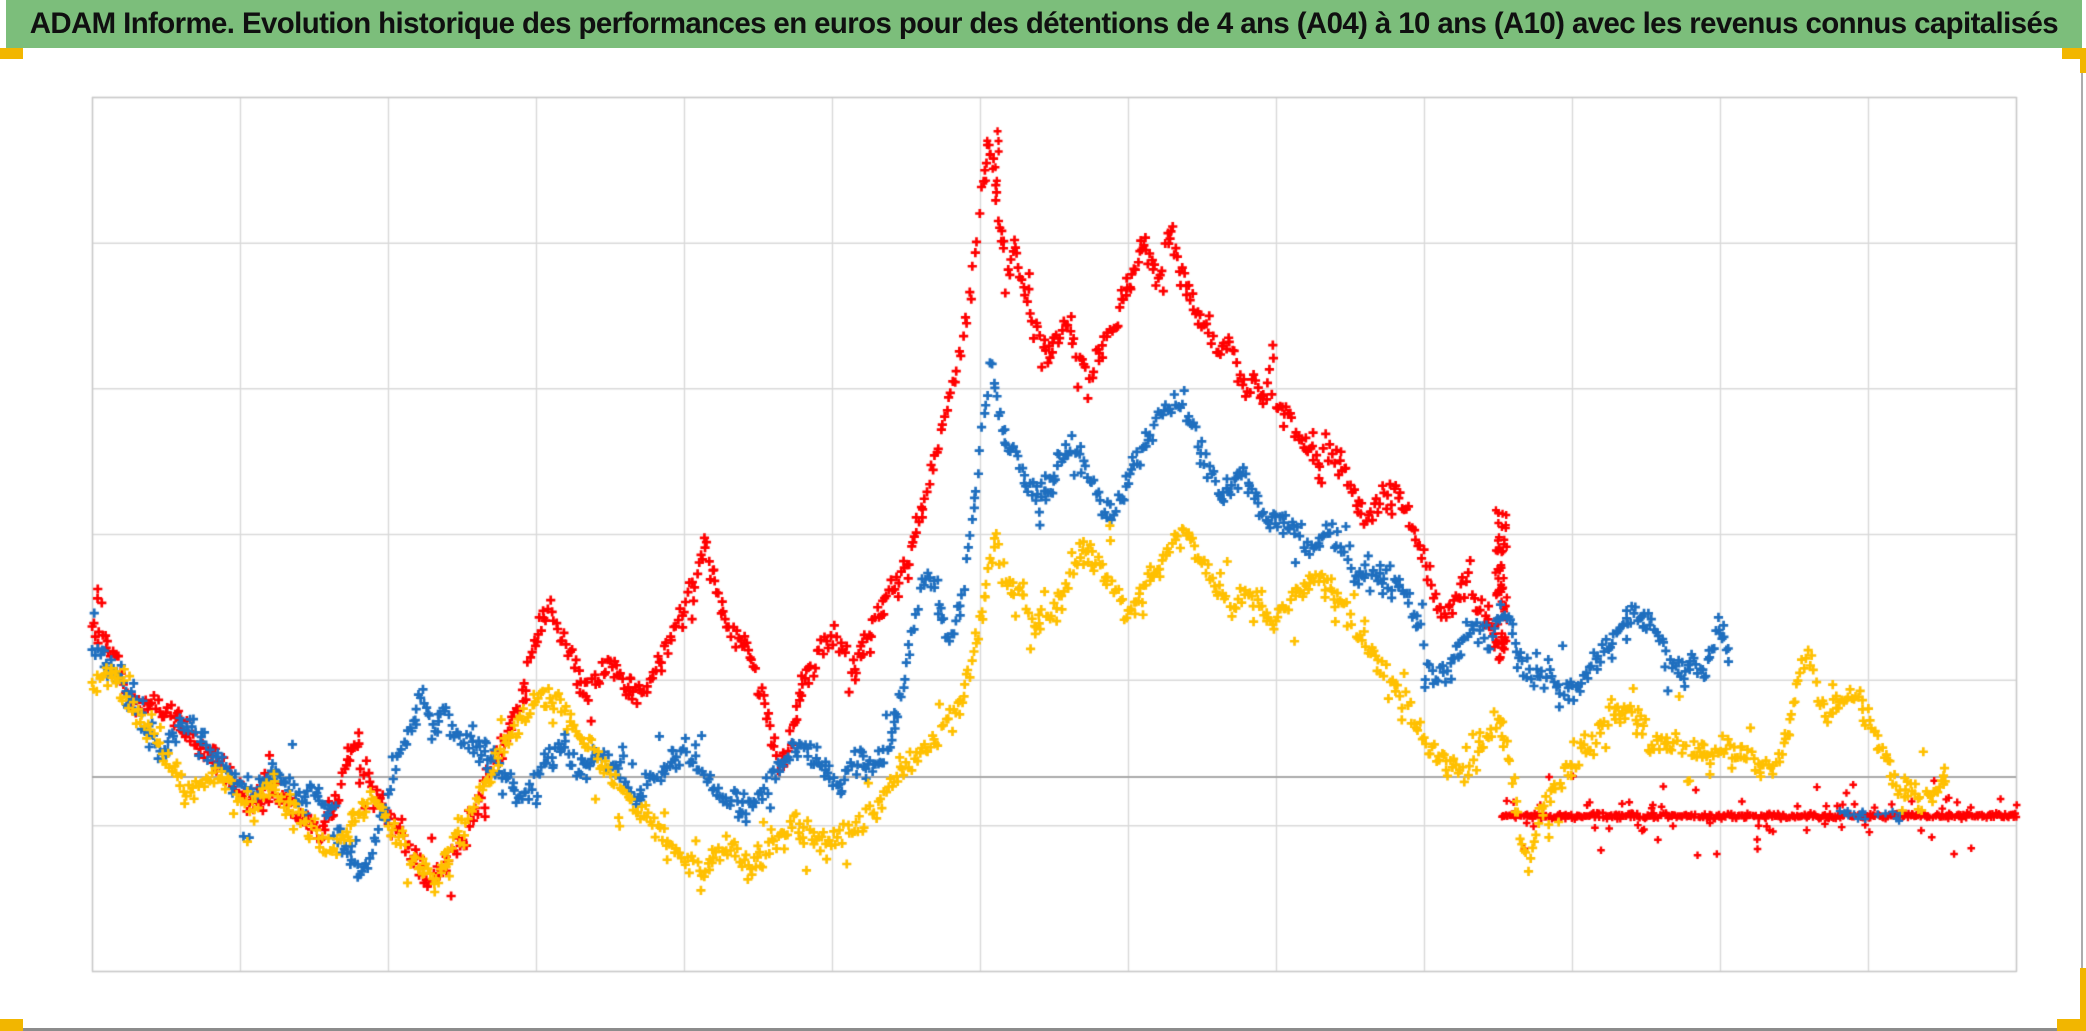 The image size is (2086, 1031). What do you see at coordinates (2074, 53) in the screenshot?
I see `corner-accent-top-right-h` at bounding box center [2074, 53].